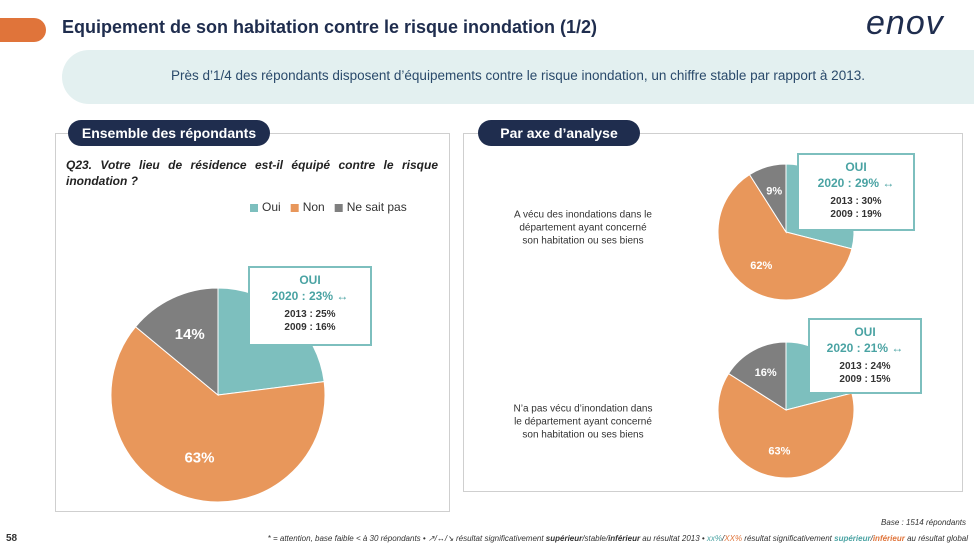 Image resolution: width=974 pixels, height=550 pixels. I want to click on footnote-part: au résultat global, so click(936, 538).